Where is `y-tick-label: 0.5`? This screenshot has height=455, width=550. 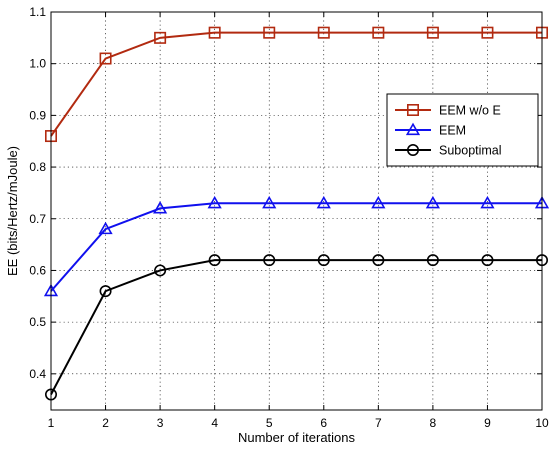
y-tick-label: 0.5 is located at coordinates (37, 322).